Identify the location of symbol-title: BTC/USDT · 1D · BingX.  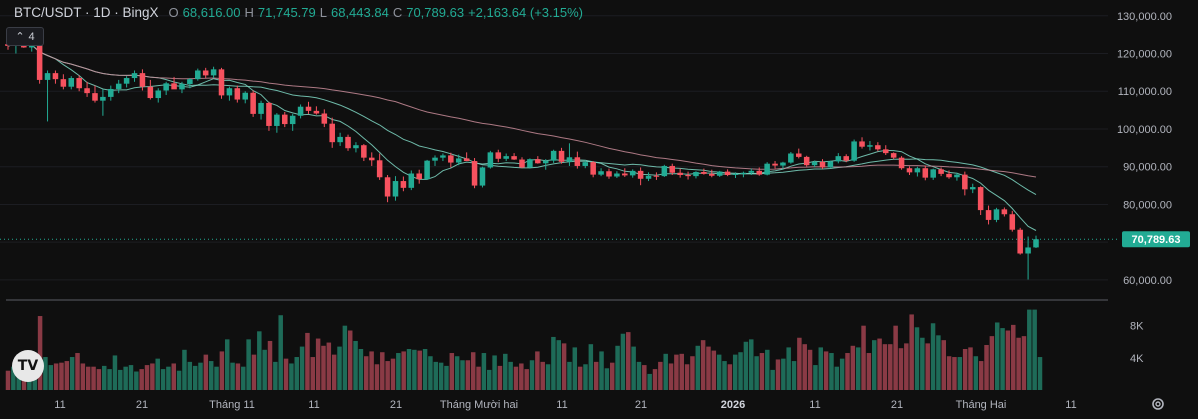
(86, 12).